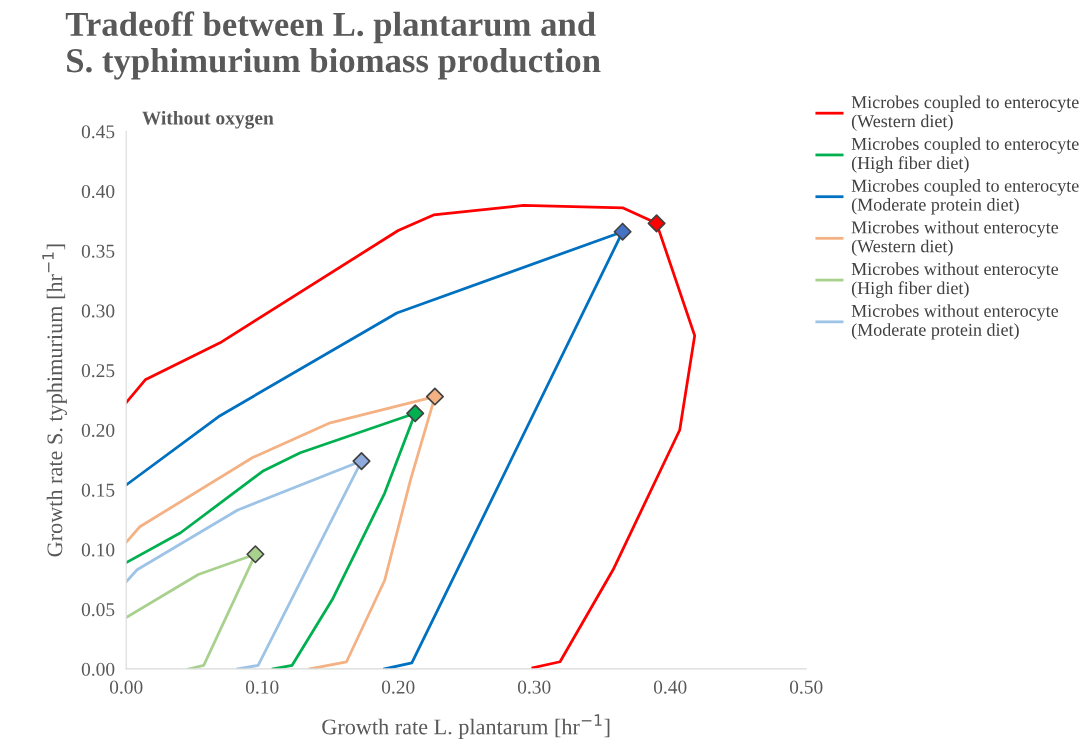 The height and width of the screenshot is (755, 1088). What do you see at coordinates (955, 238) in the screenshot?
I see `legend-label: Microbes without enterocyte (Western diet)` at bounding box center [955, 238].